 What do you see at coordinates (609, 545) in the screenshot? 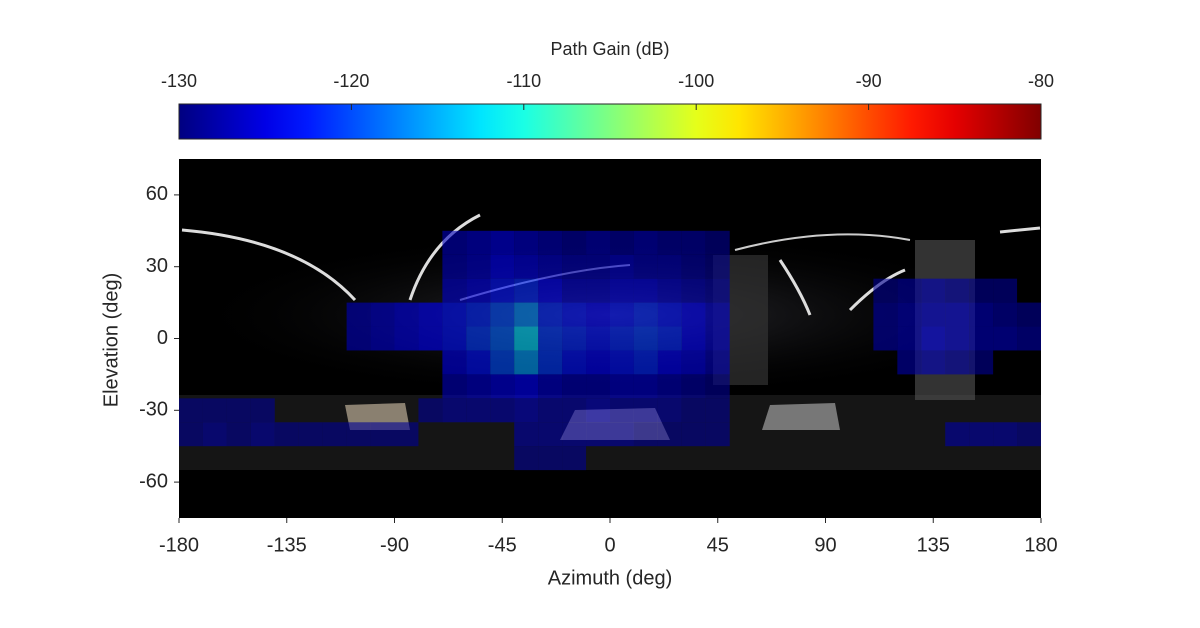
I see `x-tick-label: 0` at bounding box center [609, 545].